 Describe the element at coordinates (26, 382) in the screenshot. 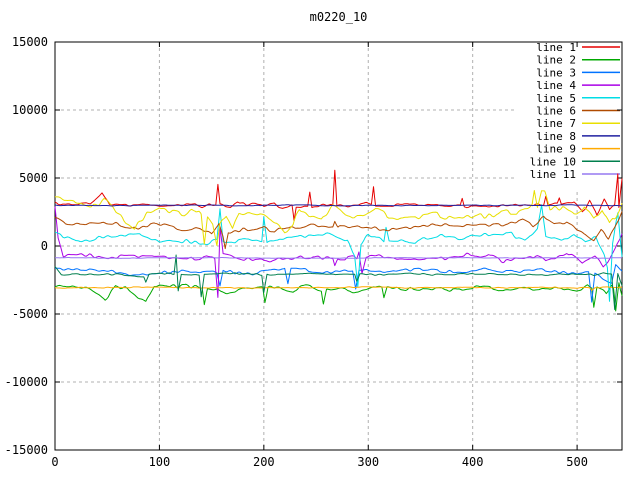

I see `y-tick-label: -10000` at that location.